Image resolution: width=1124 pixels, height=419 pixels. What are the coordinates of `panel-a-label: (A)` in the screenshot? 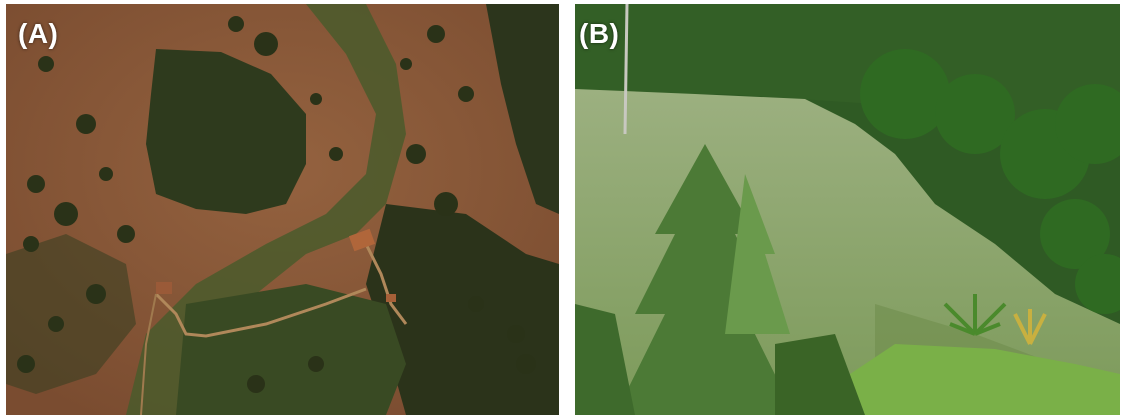 It's located at (38, 33).